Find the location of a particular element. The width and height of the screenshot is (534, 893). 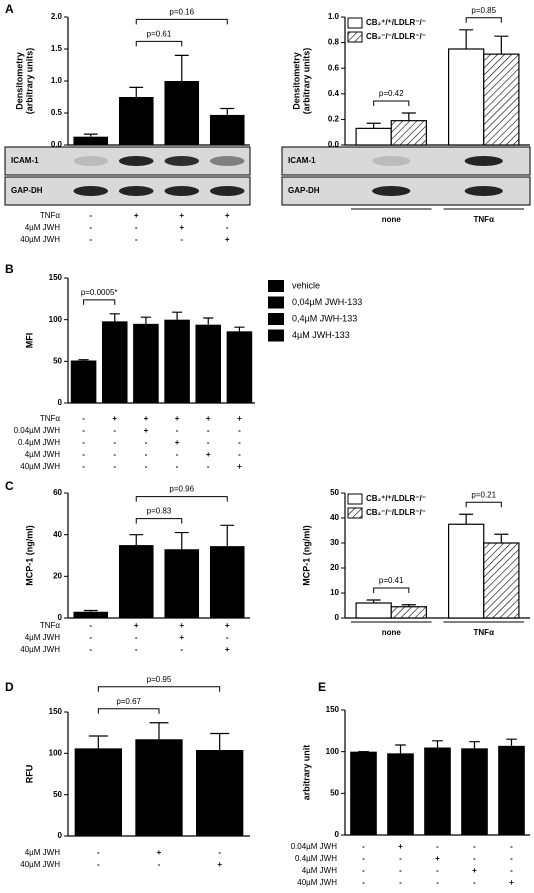

y-tick-label: 10 is located at coordinates (334, 592).